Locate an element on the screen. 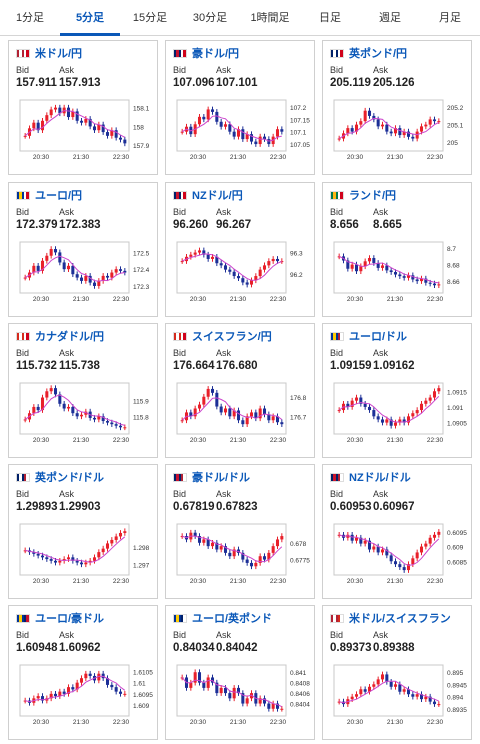  mini-candlestick-chart: 115.9 115.8 20:30 21:30 22:30 is located at coordinates (84, 413).